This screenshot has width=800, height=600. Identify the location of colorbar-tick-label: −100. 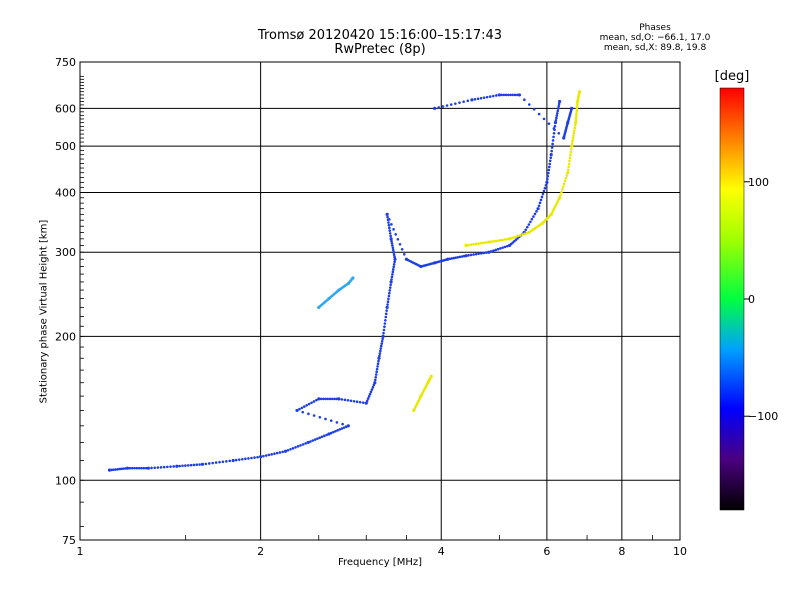
(763, 416).